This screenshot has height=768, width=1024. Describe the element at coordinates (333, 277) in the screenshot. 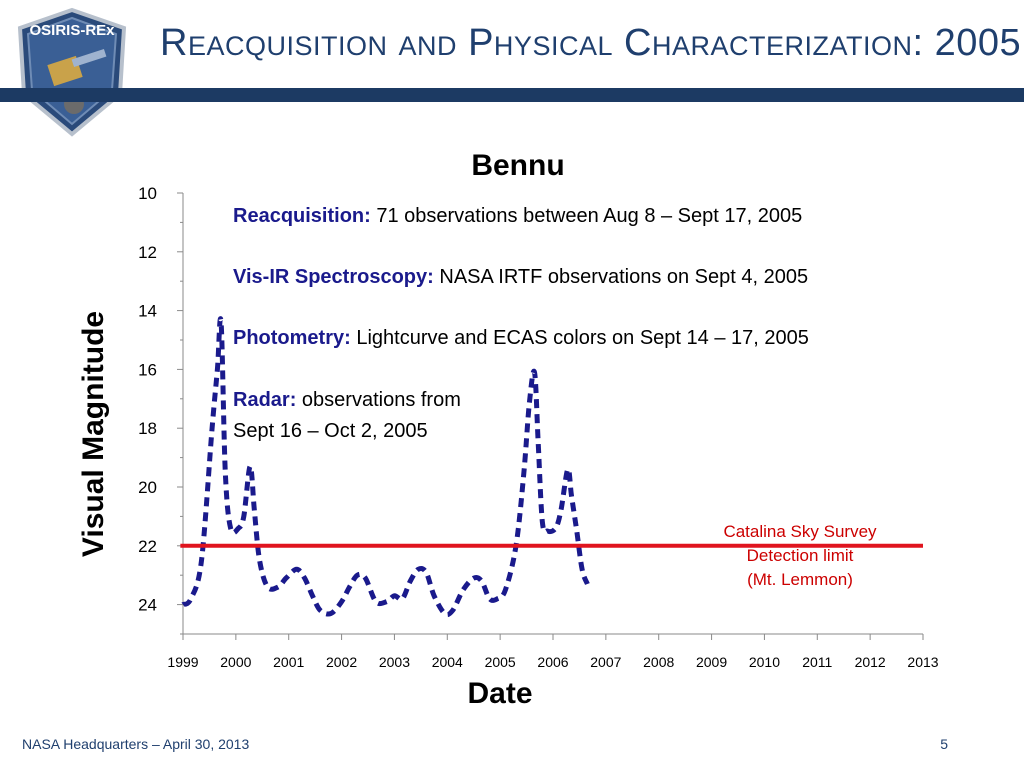

I see `annotation-spectroscopy-label: Vis-IR Spectroscopy:` at that location.